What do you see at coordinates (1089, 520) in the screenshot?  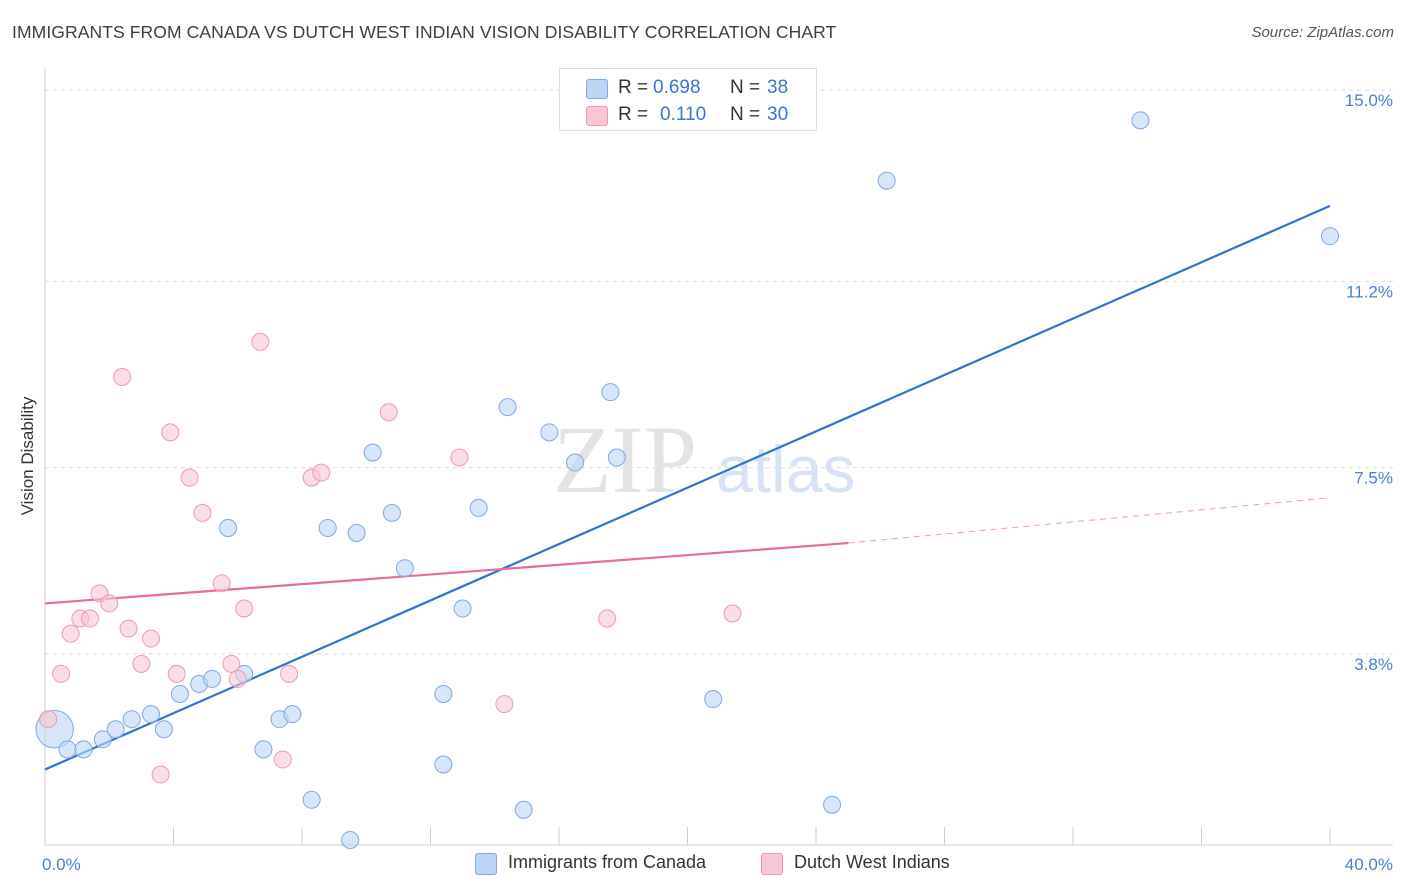 I see `trend-line-extension-dutch-west-indians` at bounding box center [1089, 520].